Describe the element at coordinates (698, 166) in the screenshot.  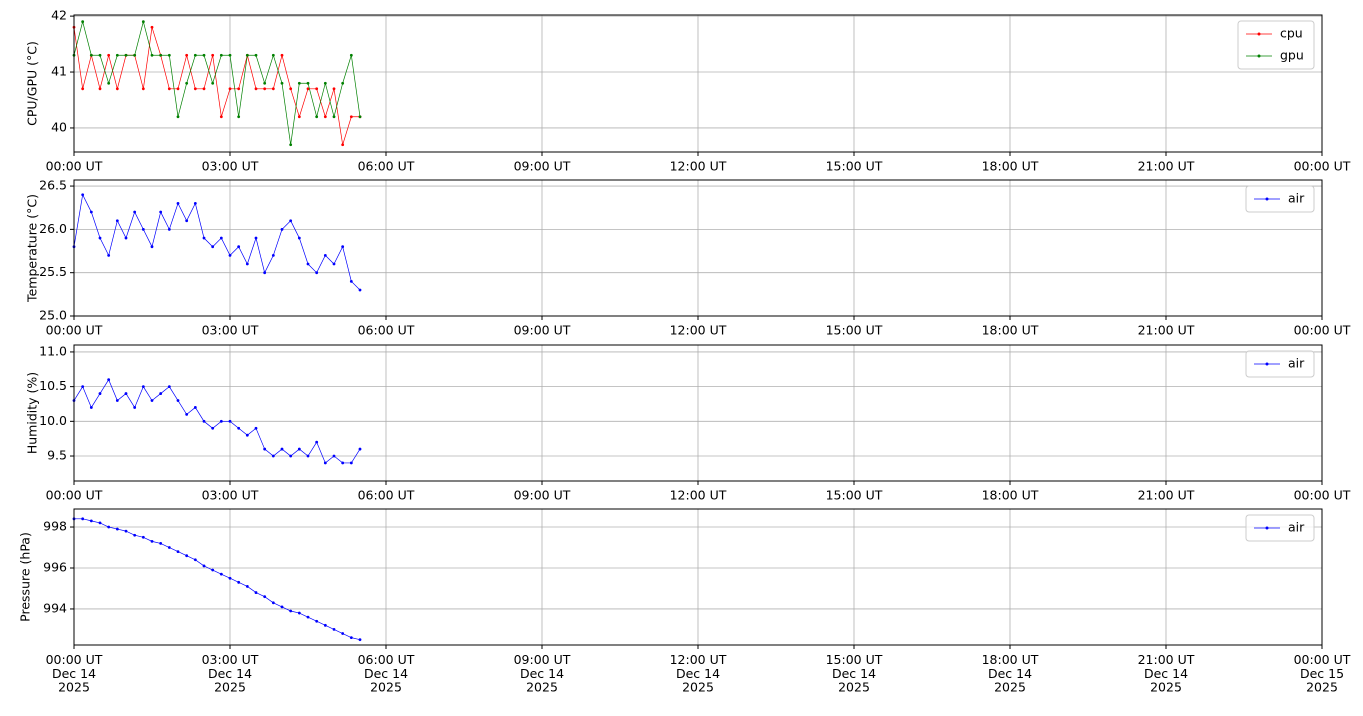
I see `x-tick-label: 12:00 UT` at that location.